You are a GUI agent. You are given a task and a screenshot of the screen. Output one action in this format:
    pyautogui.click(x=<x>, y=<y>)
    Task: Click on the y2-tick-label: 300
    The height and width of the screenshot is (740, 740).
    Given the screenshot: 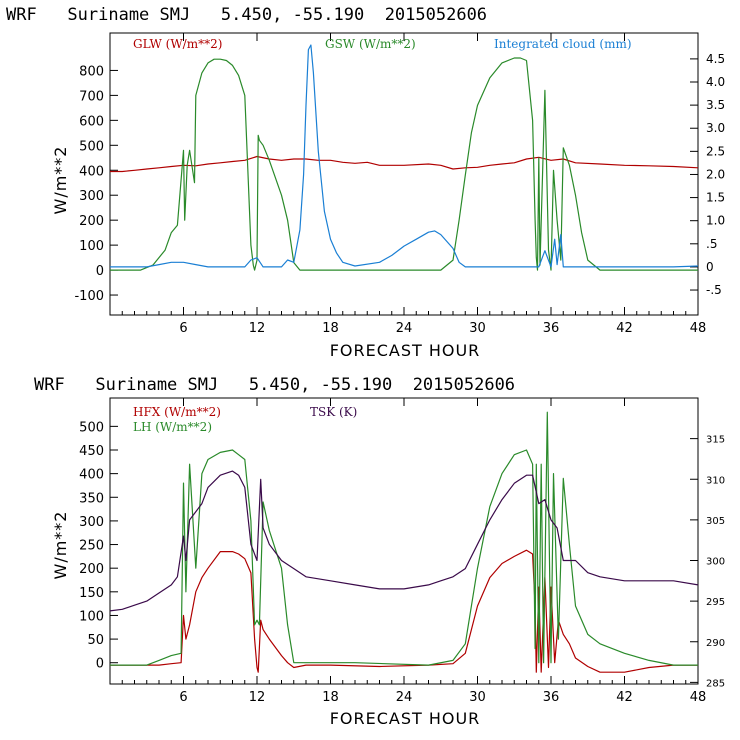 What is the action you would take?
    pyautogui.click(x=715, y=562)
    